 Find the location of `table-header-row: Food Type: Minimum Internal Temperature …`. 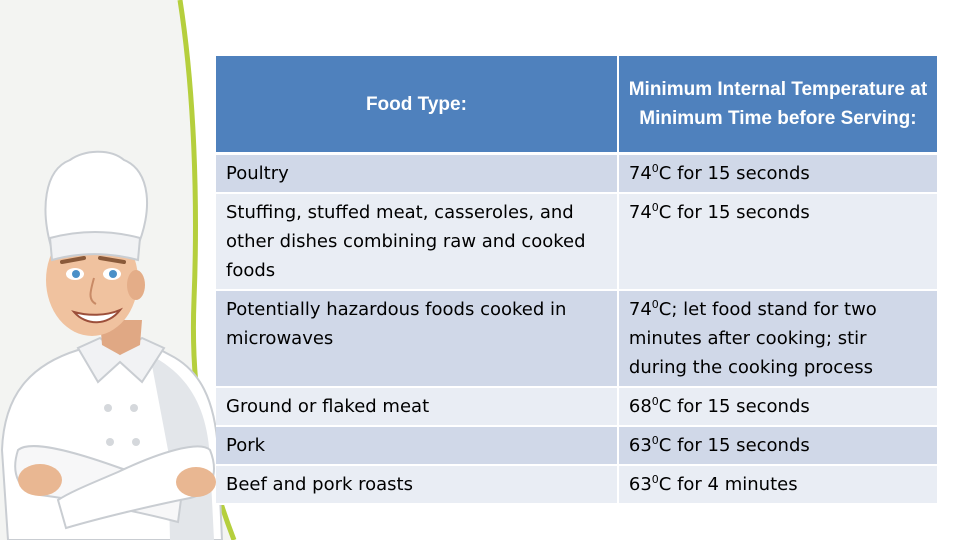

table-header-row: Food Type: Minimum Internal Temperature … is located at coordinates (576, 105).